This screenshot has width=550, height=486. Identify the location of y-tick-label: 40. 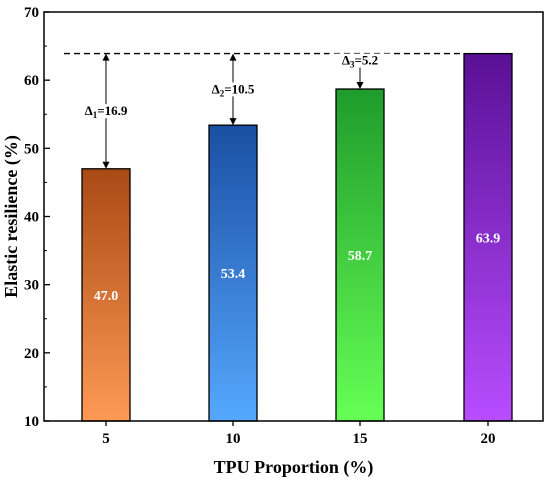
(31, 218).